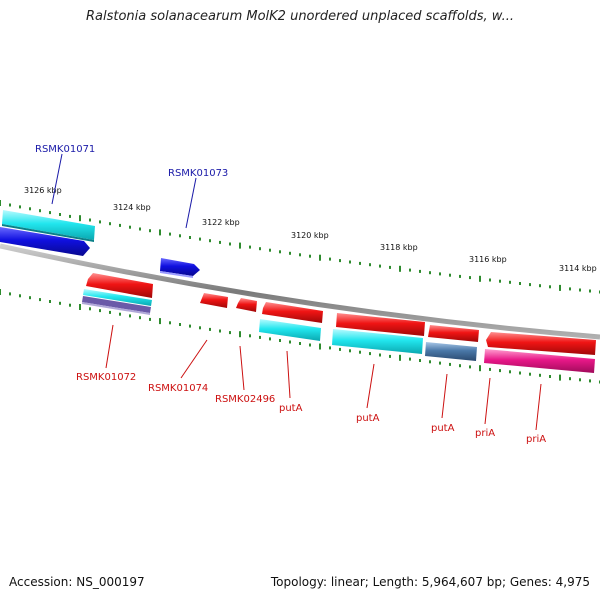 The image size is (600, 600). What do you see at coordinates (245, 399) in the screenshot?
I see `gene-label-rsmk02496: RSMK02496` at bounding box center [245, 399].